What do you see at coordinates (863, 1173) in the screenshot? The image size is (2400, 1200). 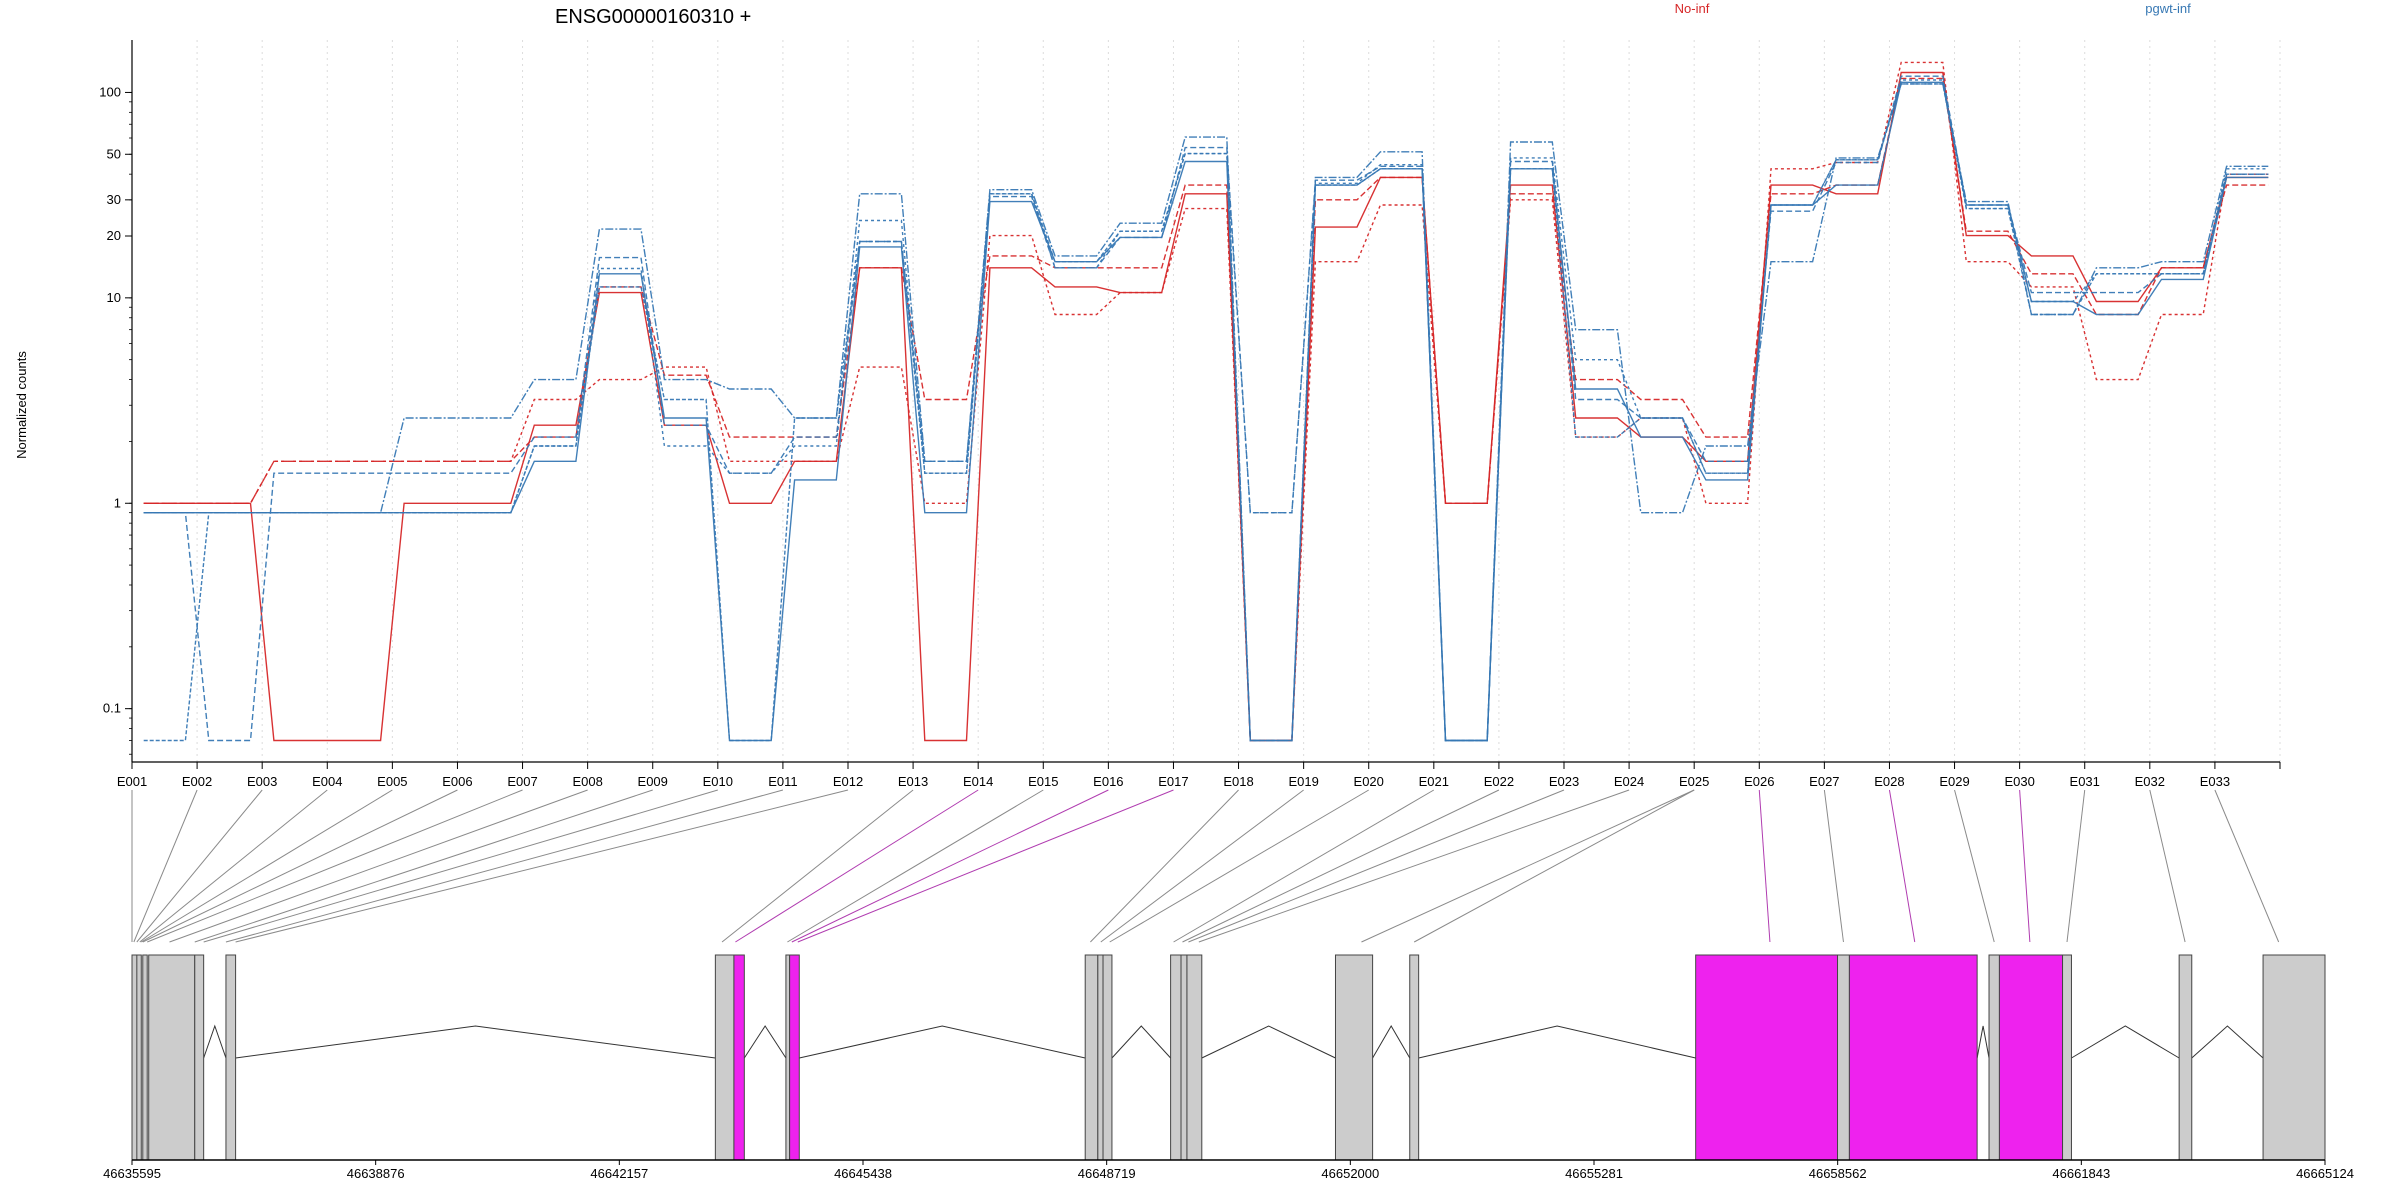 I see `genomic-tick-label: 46645438` at bounding box center [863, 1173].